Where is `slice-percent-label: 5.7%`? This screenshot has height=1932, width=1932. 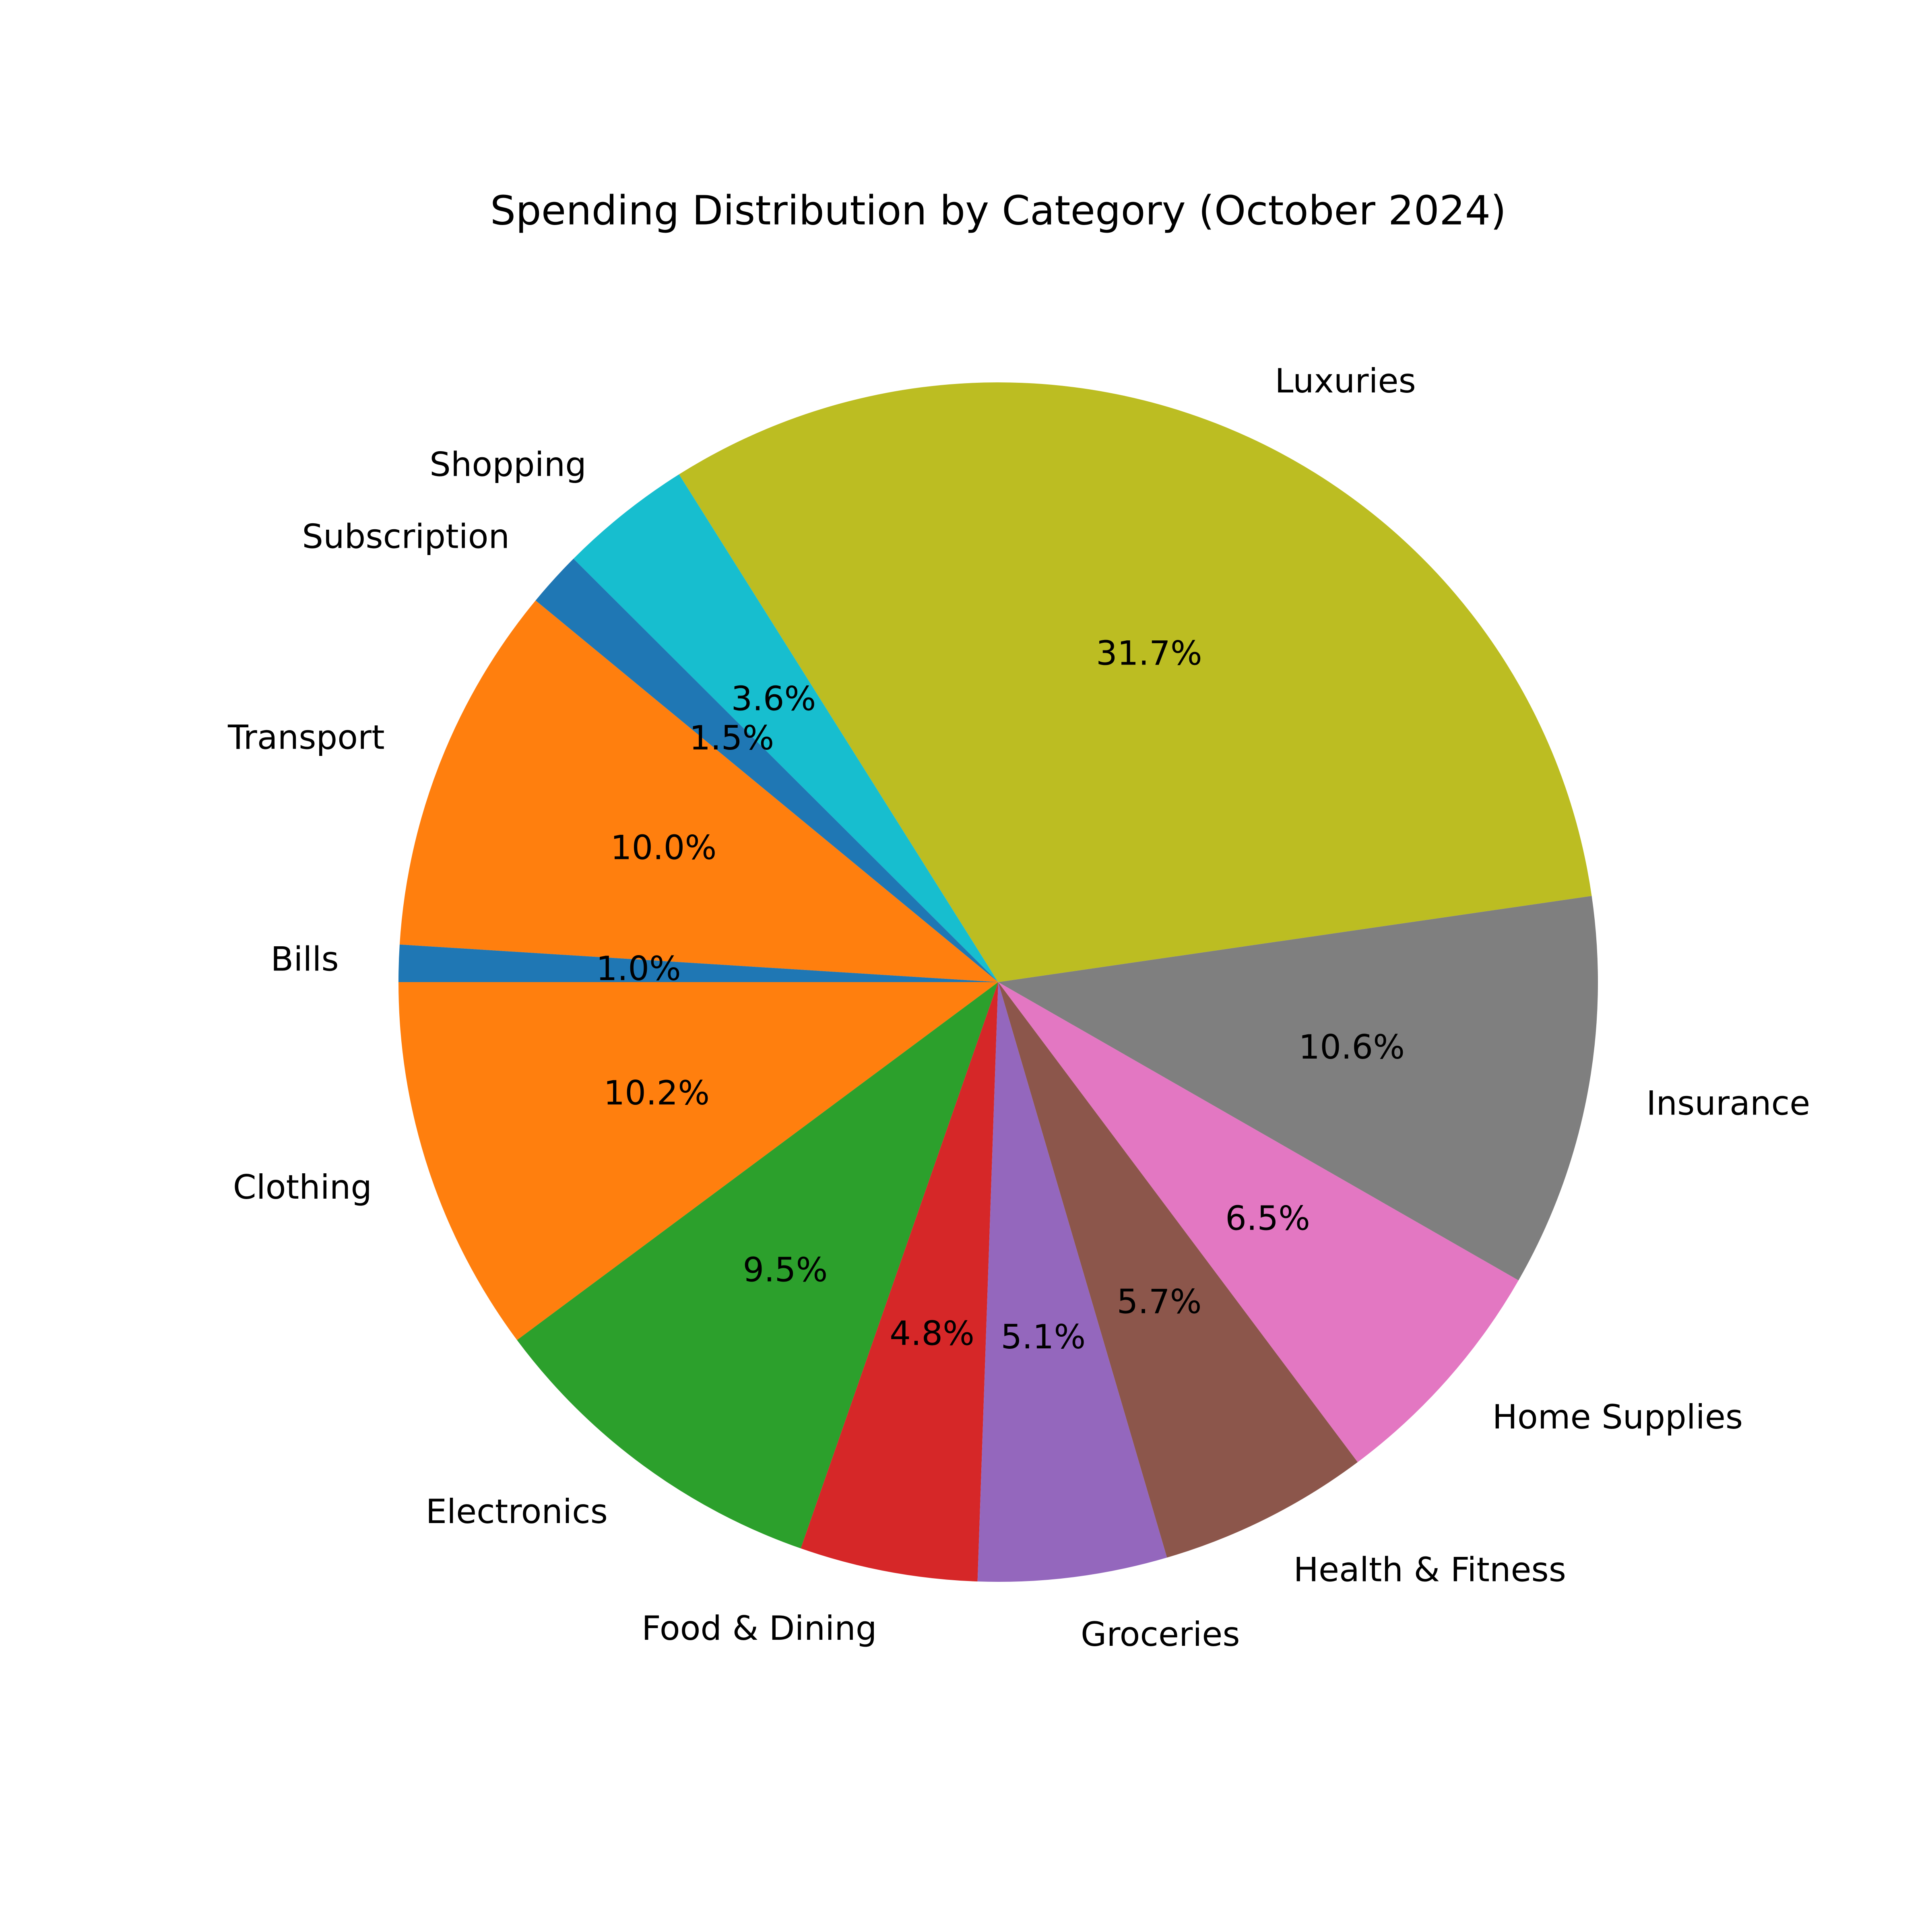 slice-percent-label: 5.7% is located at coordinates (1159, 1301).